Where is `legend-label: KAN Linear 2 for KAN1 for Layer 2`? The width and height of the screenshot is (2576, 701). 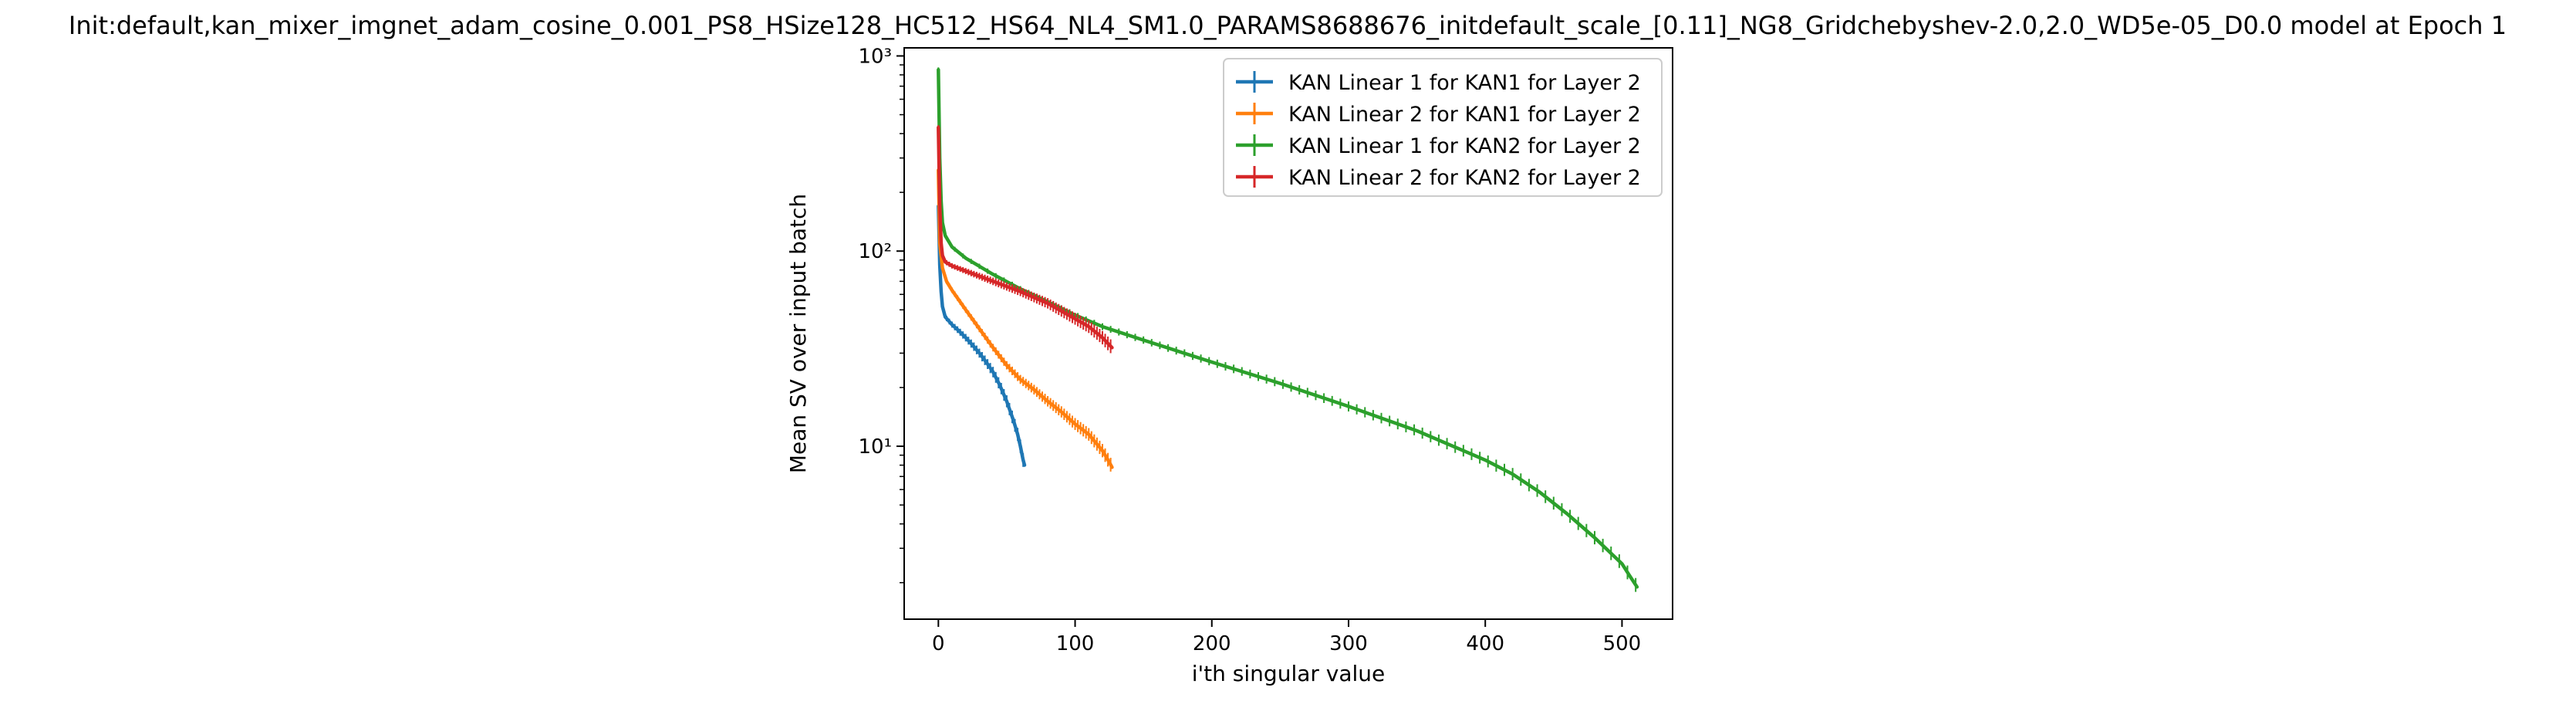 legend-label: KAN Linear 2 for KAN1 for Layer 2 is located at coordinates (1464, 115).